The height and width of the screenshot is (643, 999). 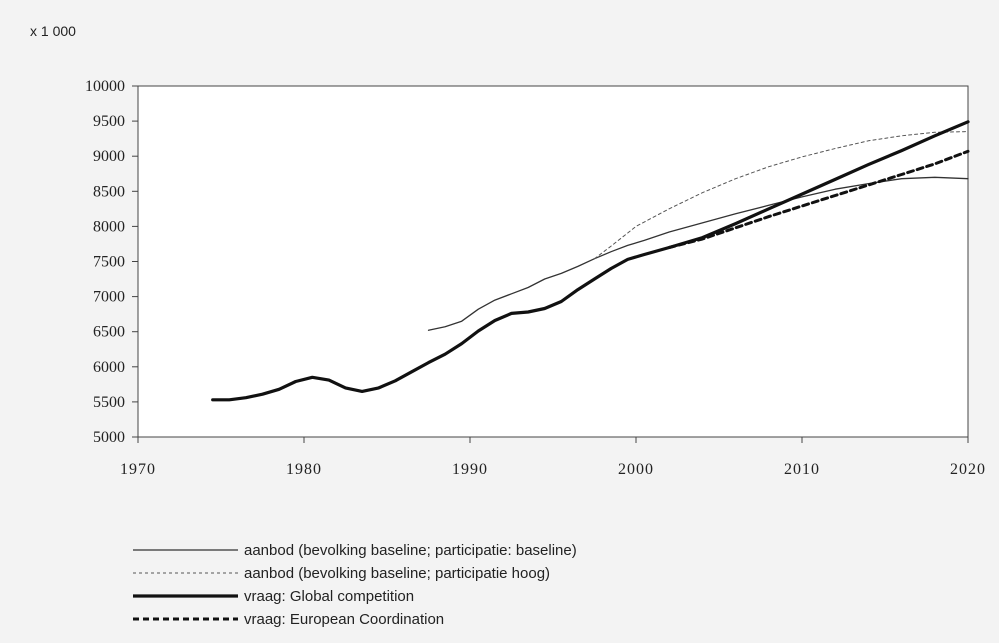 I want to click on y-tick-label: 5500, so click(x=109, y=402).